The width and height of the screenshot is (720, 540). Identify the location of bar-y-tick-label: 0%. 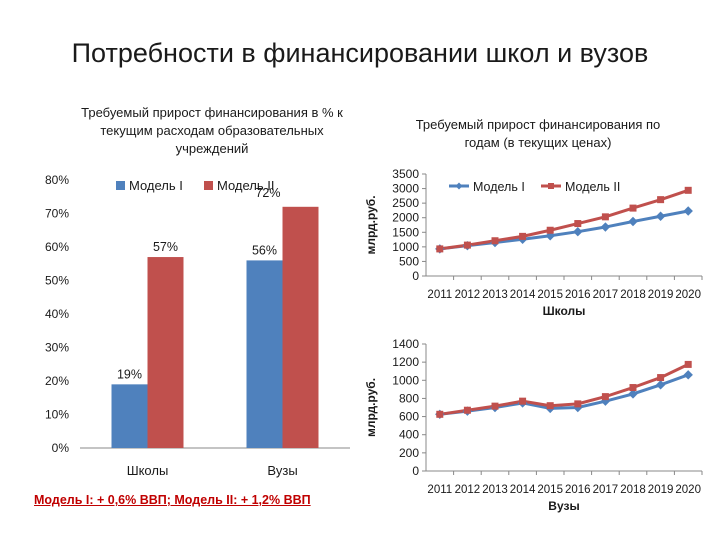
(61, 448).